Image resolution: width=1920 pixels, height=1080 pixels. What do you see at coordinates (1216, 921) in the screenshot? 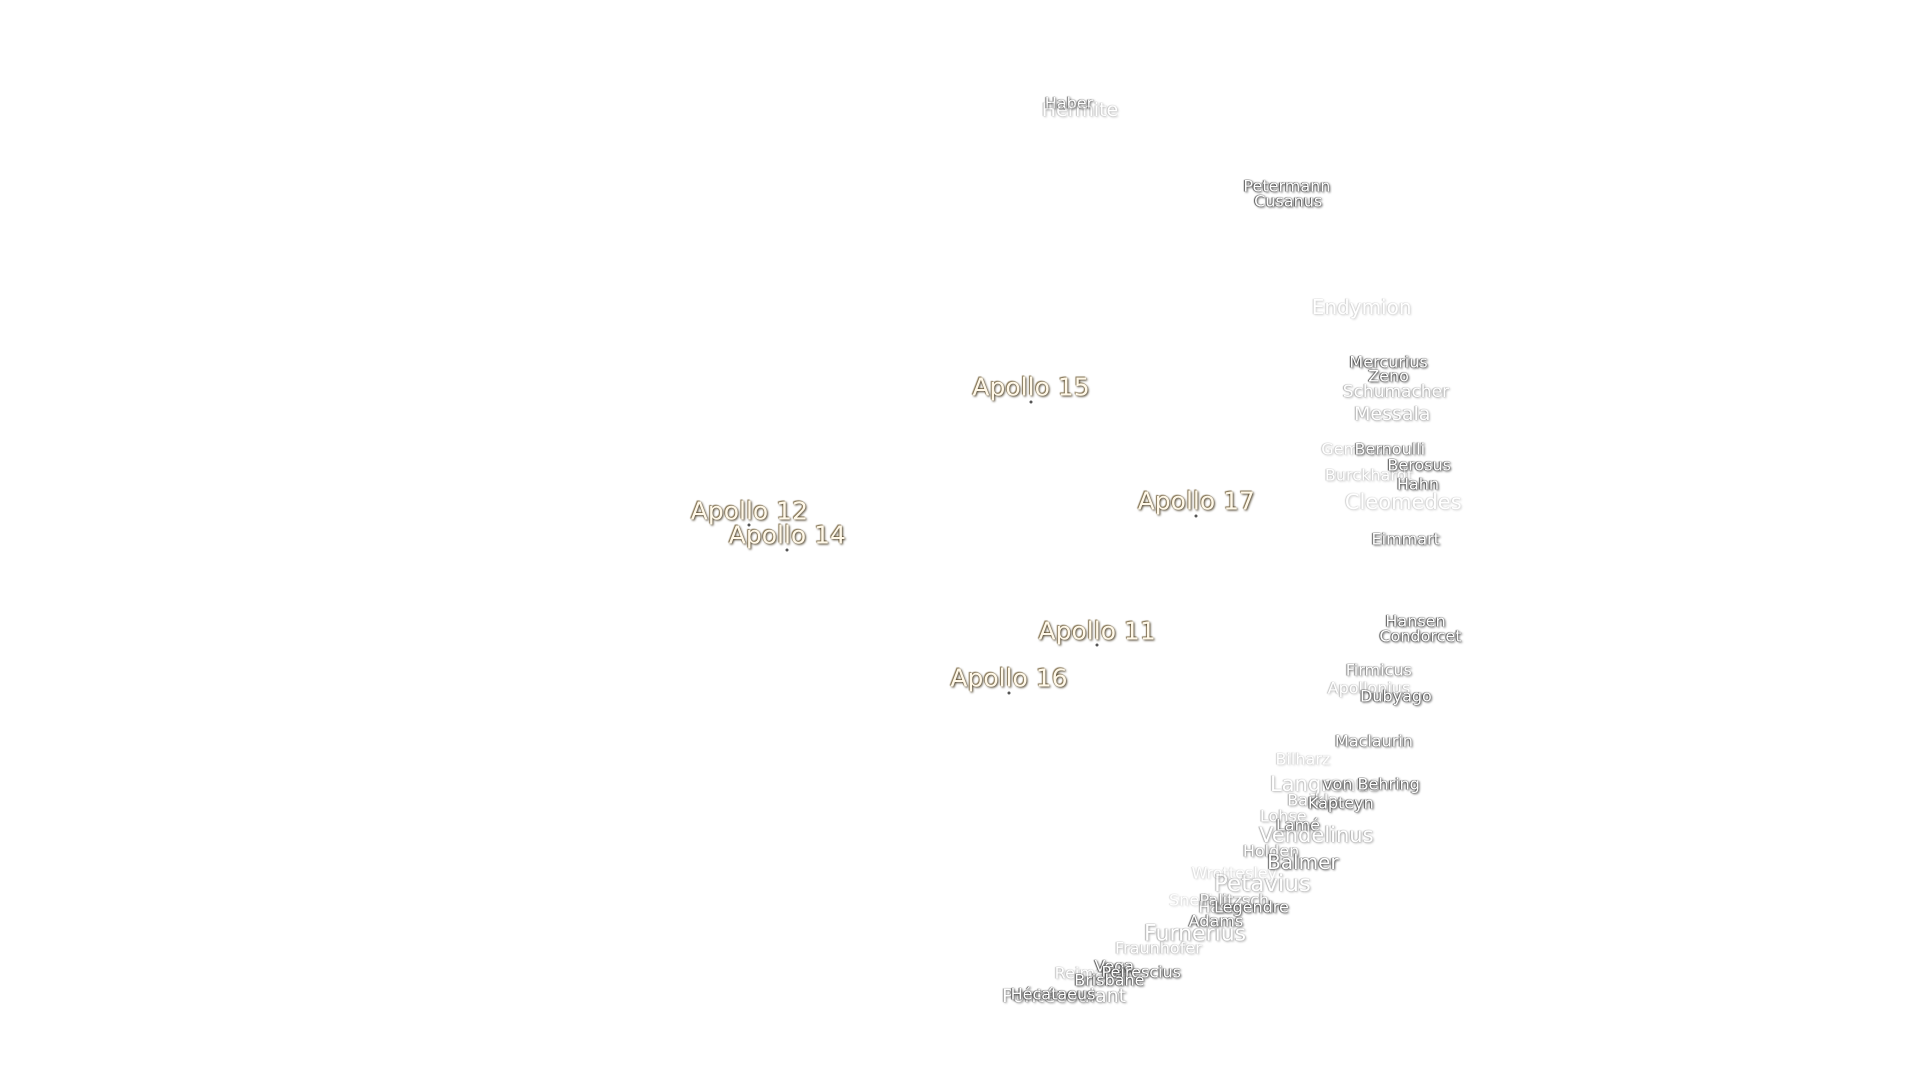
I see `crater-label: Adams` at bounding box center [1216, 921].